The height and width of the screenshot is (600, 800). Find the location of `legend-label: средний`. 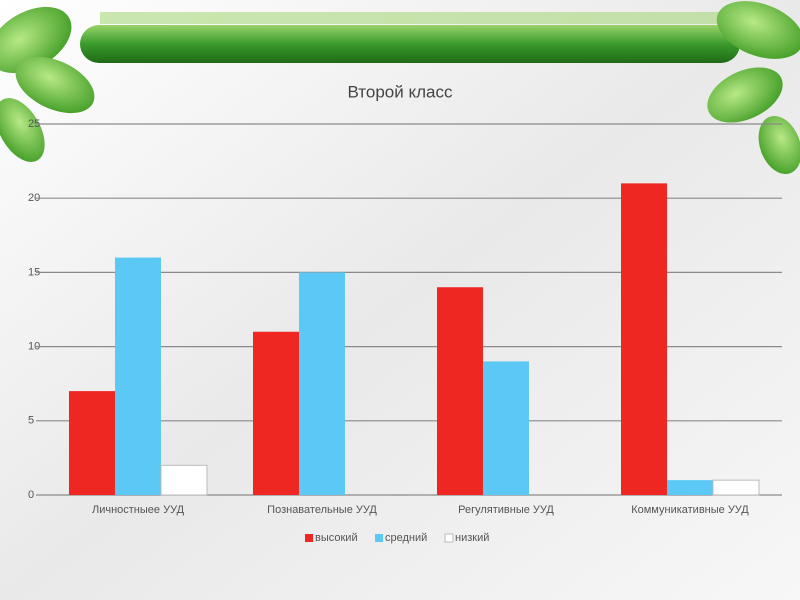

legend-label: средний is located at coordinates (406, 538).